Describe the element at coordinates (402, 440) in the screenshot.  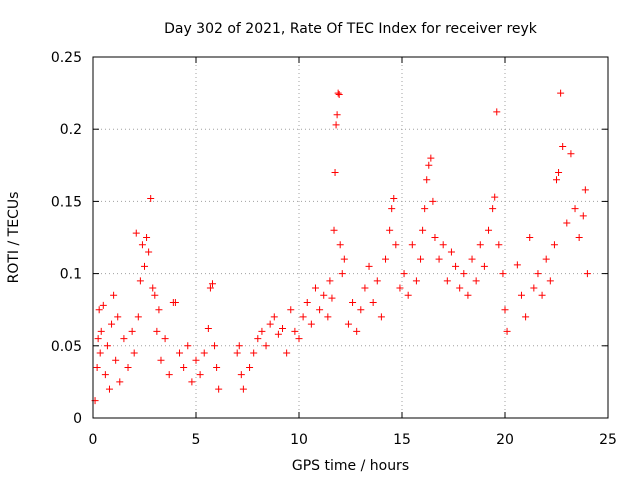
I see `x-tick-label: 15` at that location.